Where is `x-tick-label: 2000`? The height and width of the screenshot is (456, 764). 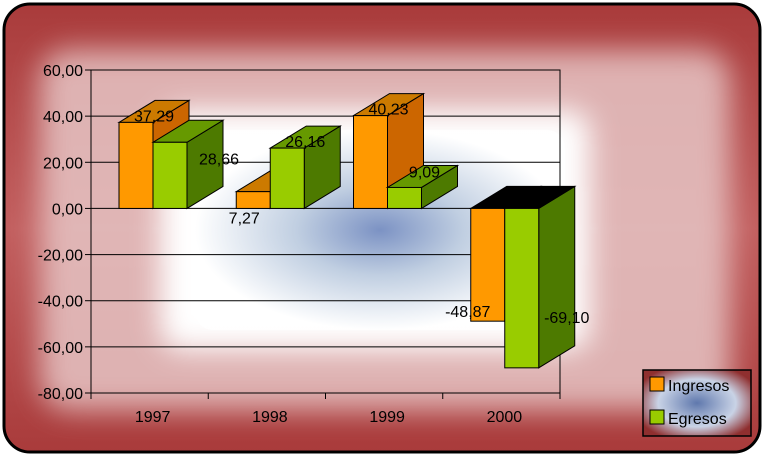 x-tick-label: 2000 is located at coordinates (505, 417).